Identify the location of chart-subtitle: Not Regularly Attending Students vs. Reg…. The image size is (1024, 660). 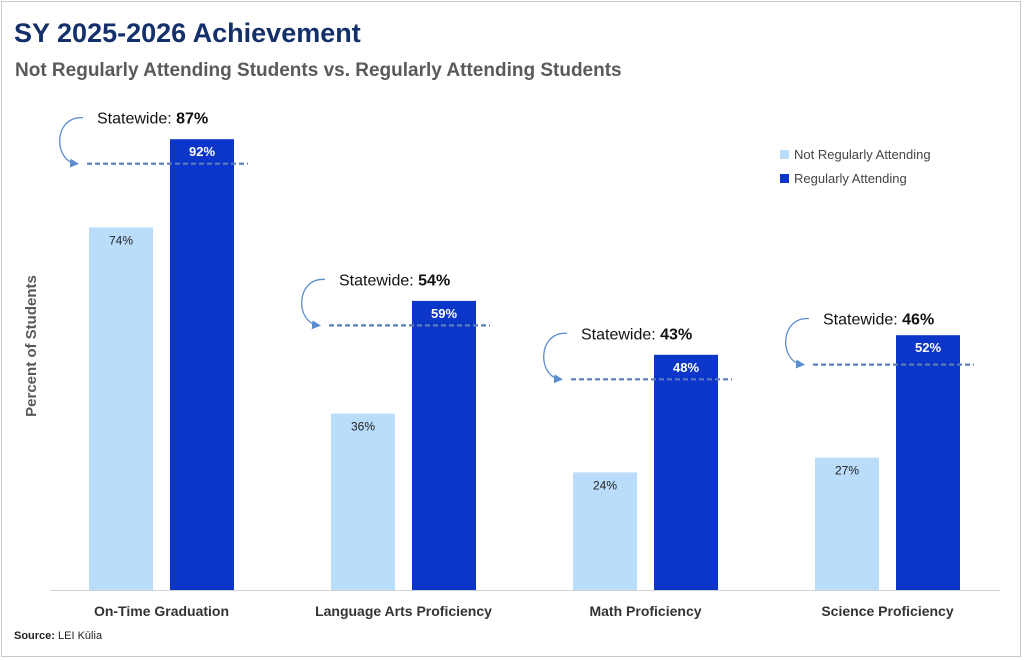
(318, 70).